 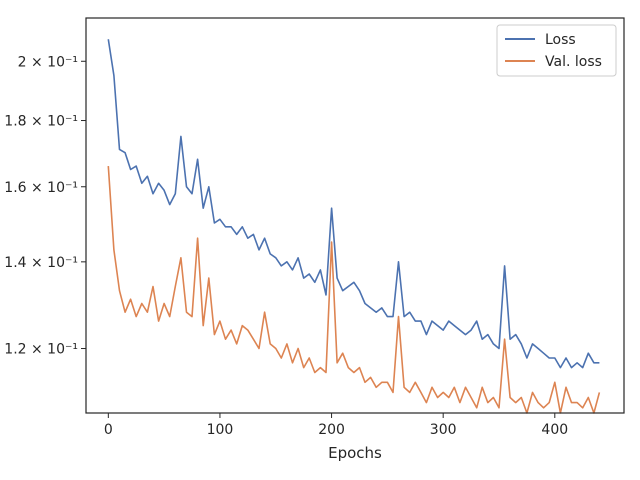 I want to click on legend-label-val-loss: Val. loss, so click(x=573, y=62).